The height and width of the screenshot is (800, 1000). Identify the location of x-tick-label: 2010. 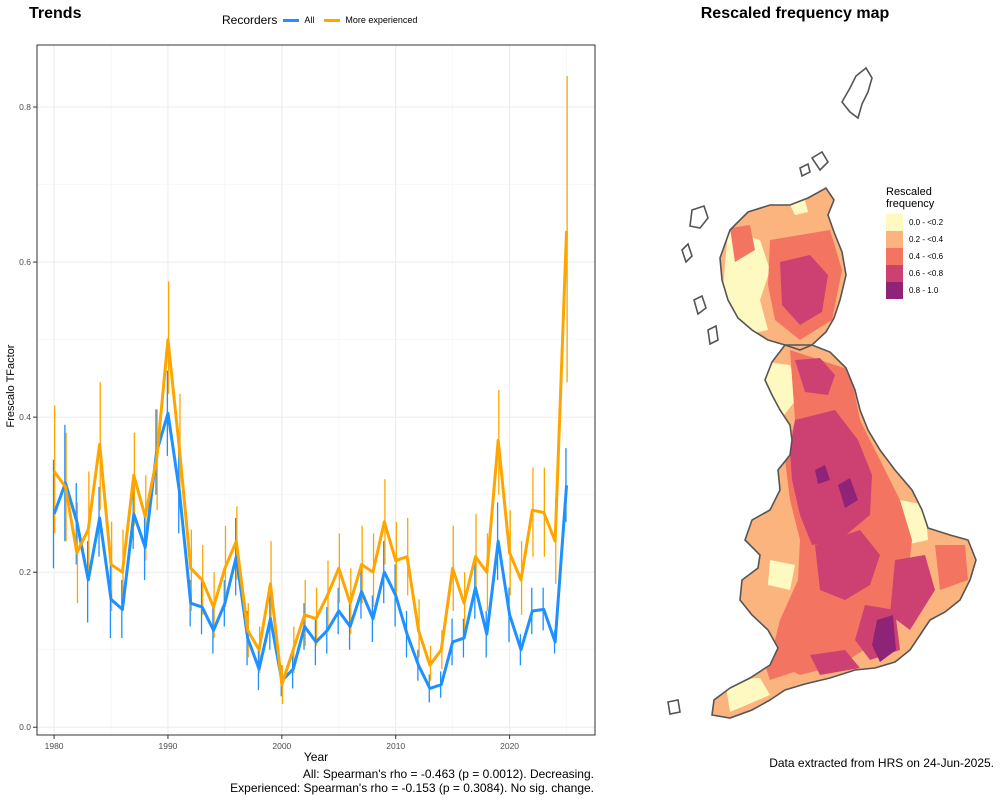
(395, 746).